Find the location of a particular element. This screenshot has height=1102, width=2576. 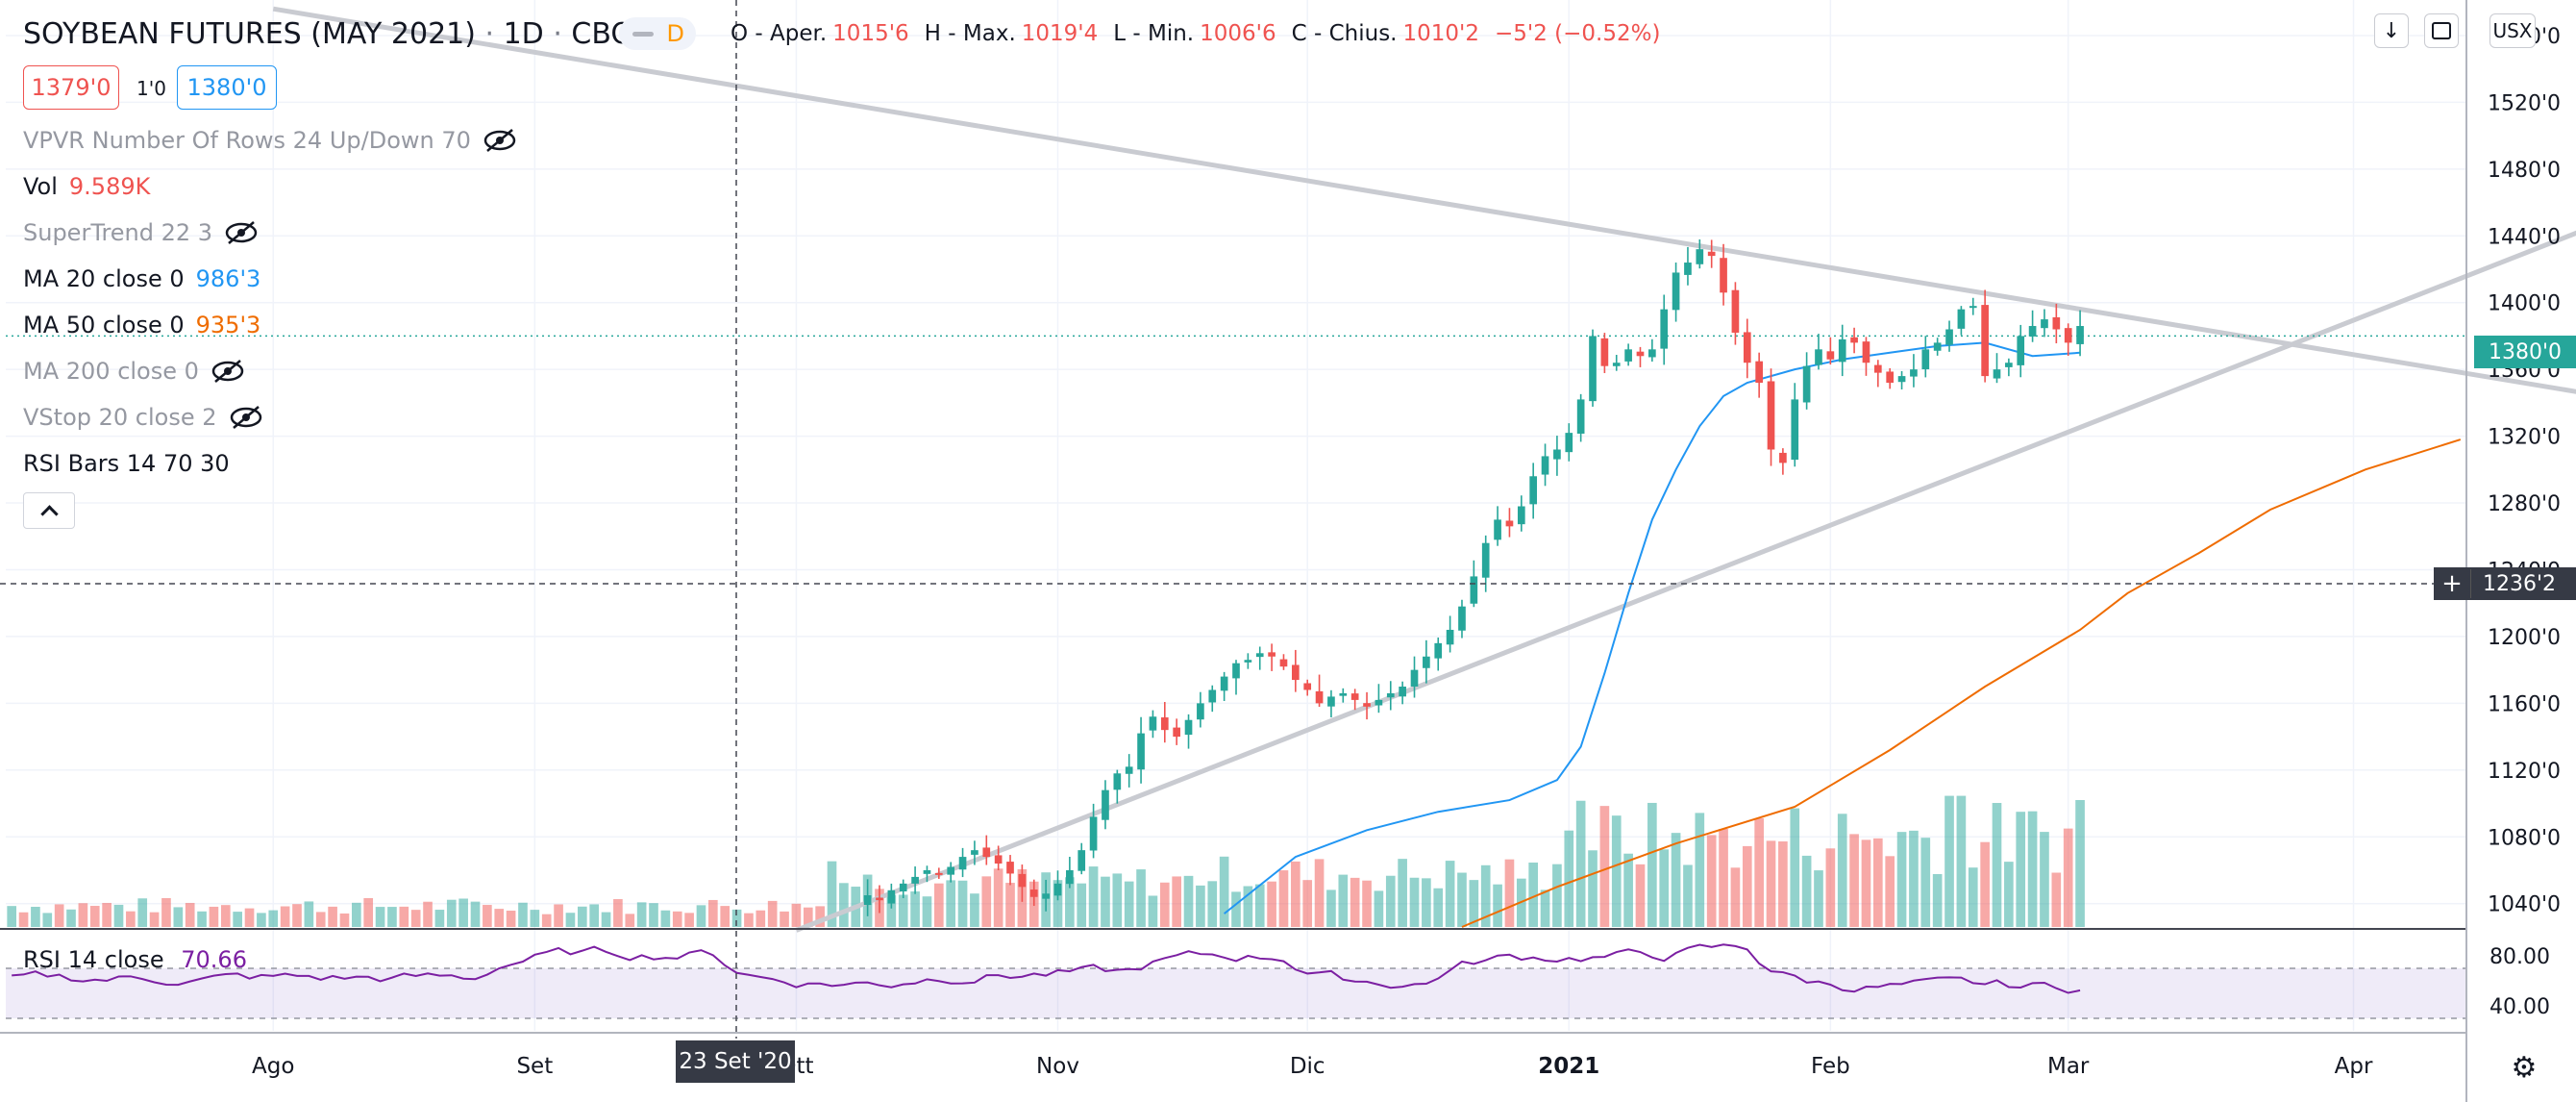

indicator-0: VPVR Number Of Rows 24 Up/Down 70 is located at coordinates (270, 140).